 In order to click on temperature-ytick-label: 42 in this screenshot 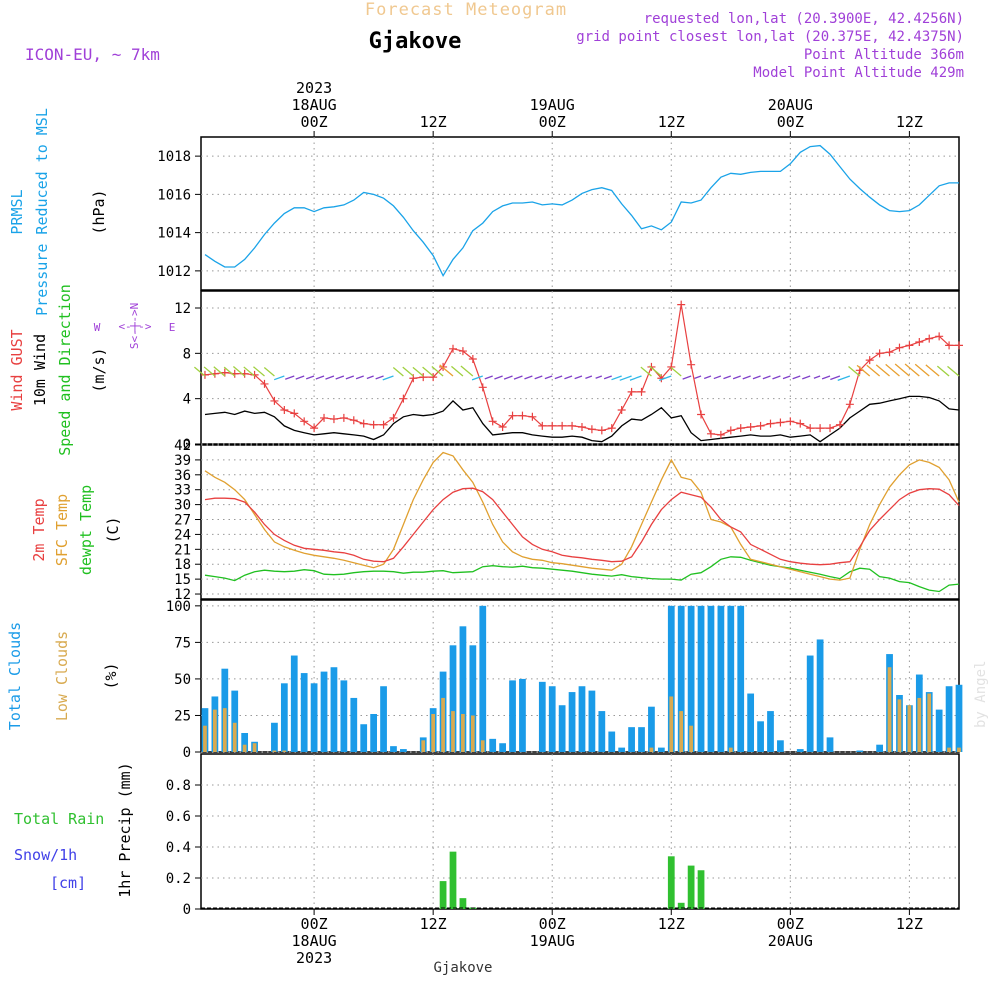, I will do `click(182, 446)`.